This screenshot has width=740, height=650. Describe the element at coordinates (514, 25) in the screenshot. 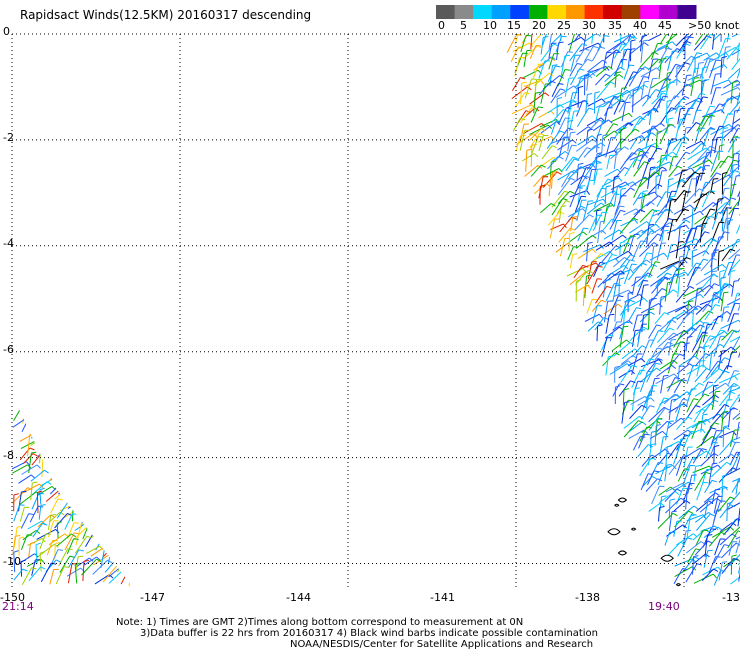

I see `colorbar-tick-label: 15` at that location.